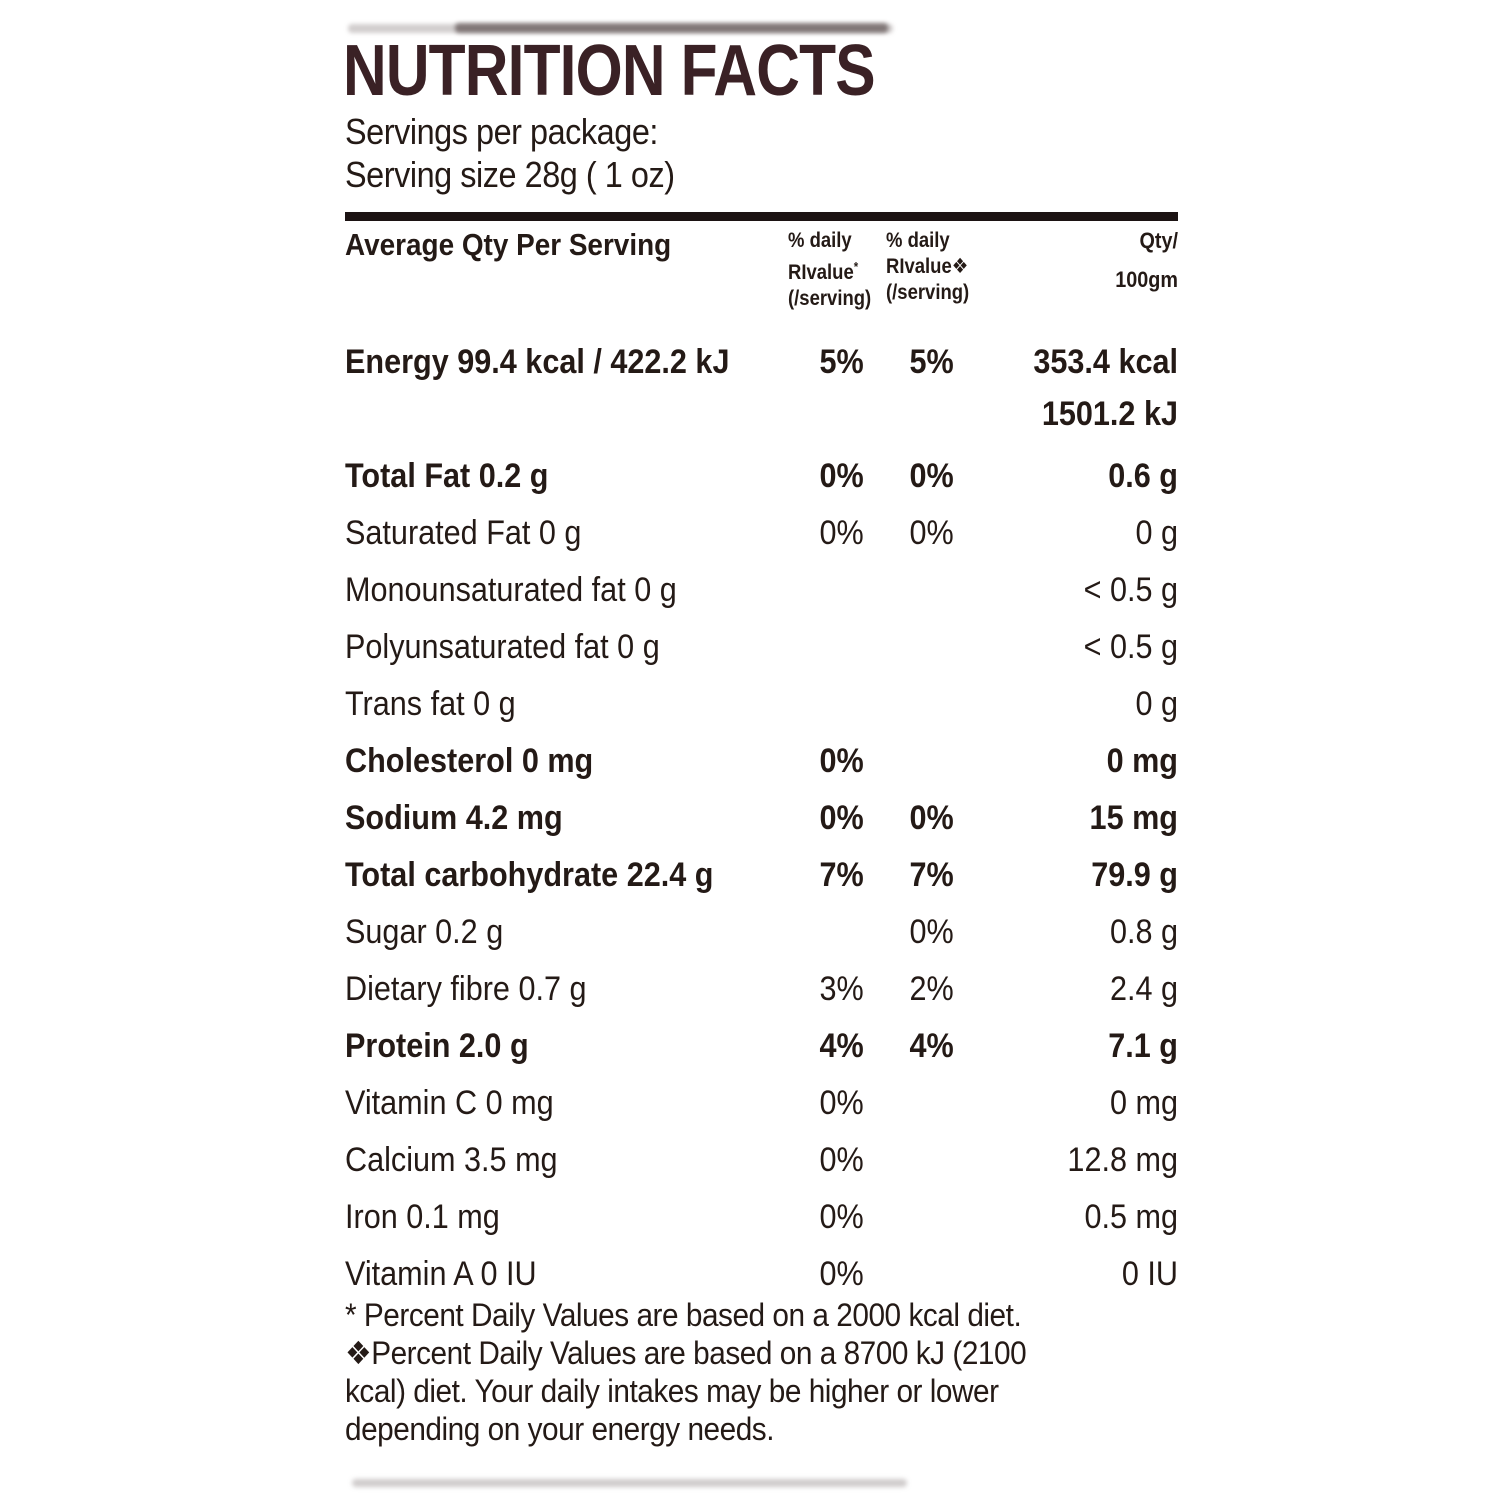 This screenshot has width=1500, height=1500. Describe the element at coordinates (1149, 1274) in the screenshot. I see `qty-per-100g: 0 IU` at that location.